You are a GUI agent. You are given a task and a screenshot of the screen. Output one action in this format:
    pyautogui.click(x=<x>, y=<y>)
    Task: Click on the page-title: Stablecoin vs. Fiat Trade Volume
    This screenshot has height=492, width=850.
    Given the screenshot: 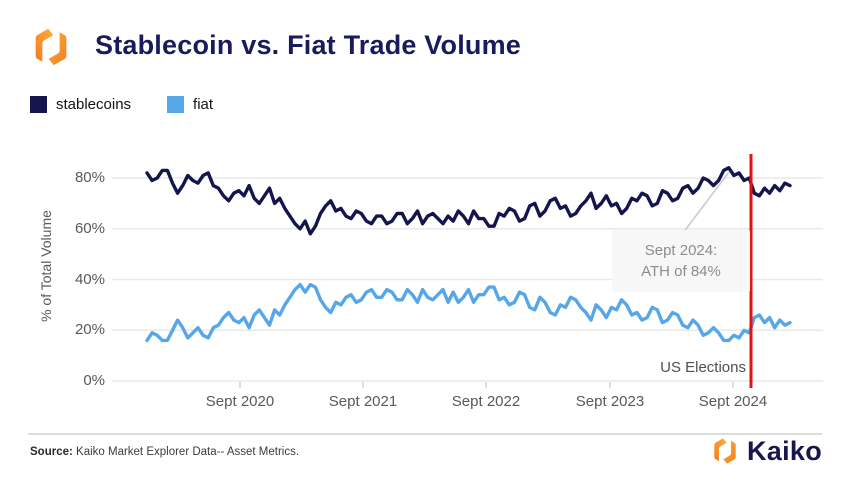 What is the action you would take?
    pyautogui.click(x=308, y=45)
    